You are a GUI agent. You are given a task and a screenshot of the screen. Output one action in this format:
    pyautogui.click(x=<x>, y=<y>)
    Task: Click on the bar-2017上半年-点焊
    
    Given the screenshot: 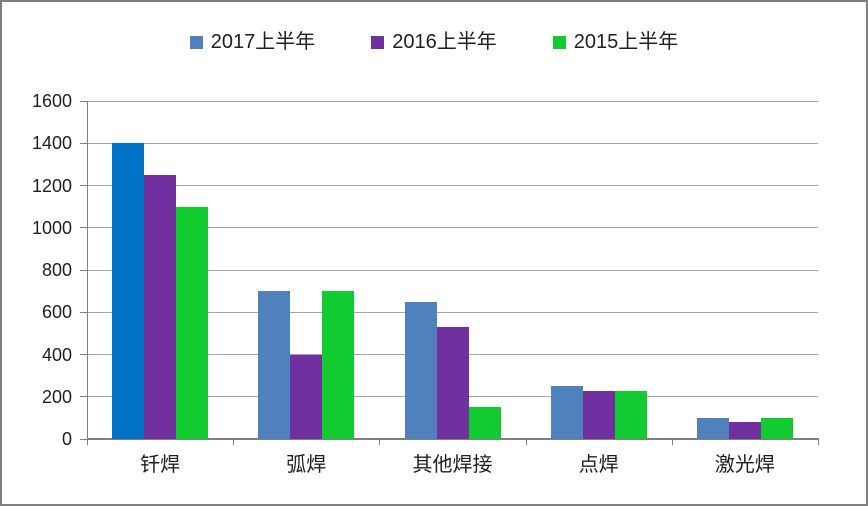 What is the action you would take?
    pyautogui.click(x=566, y=412)
    